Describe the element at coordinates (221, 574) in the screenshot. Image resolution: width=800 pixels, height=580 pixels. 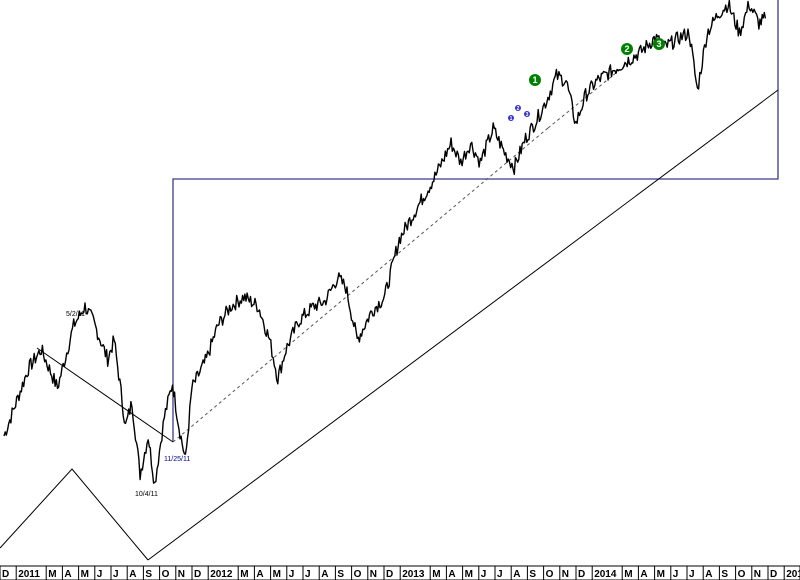
I see `x-tick-label: 2012` at that location.